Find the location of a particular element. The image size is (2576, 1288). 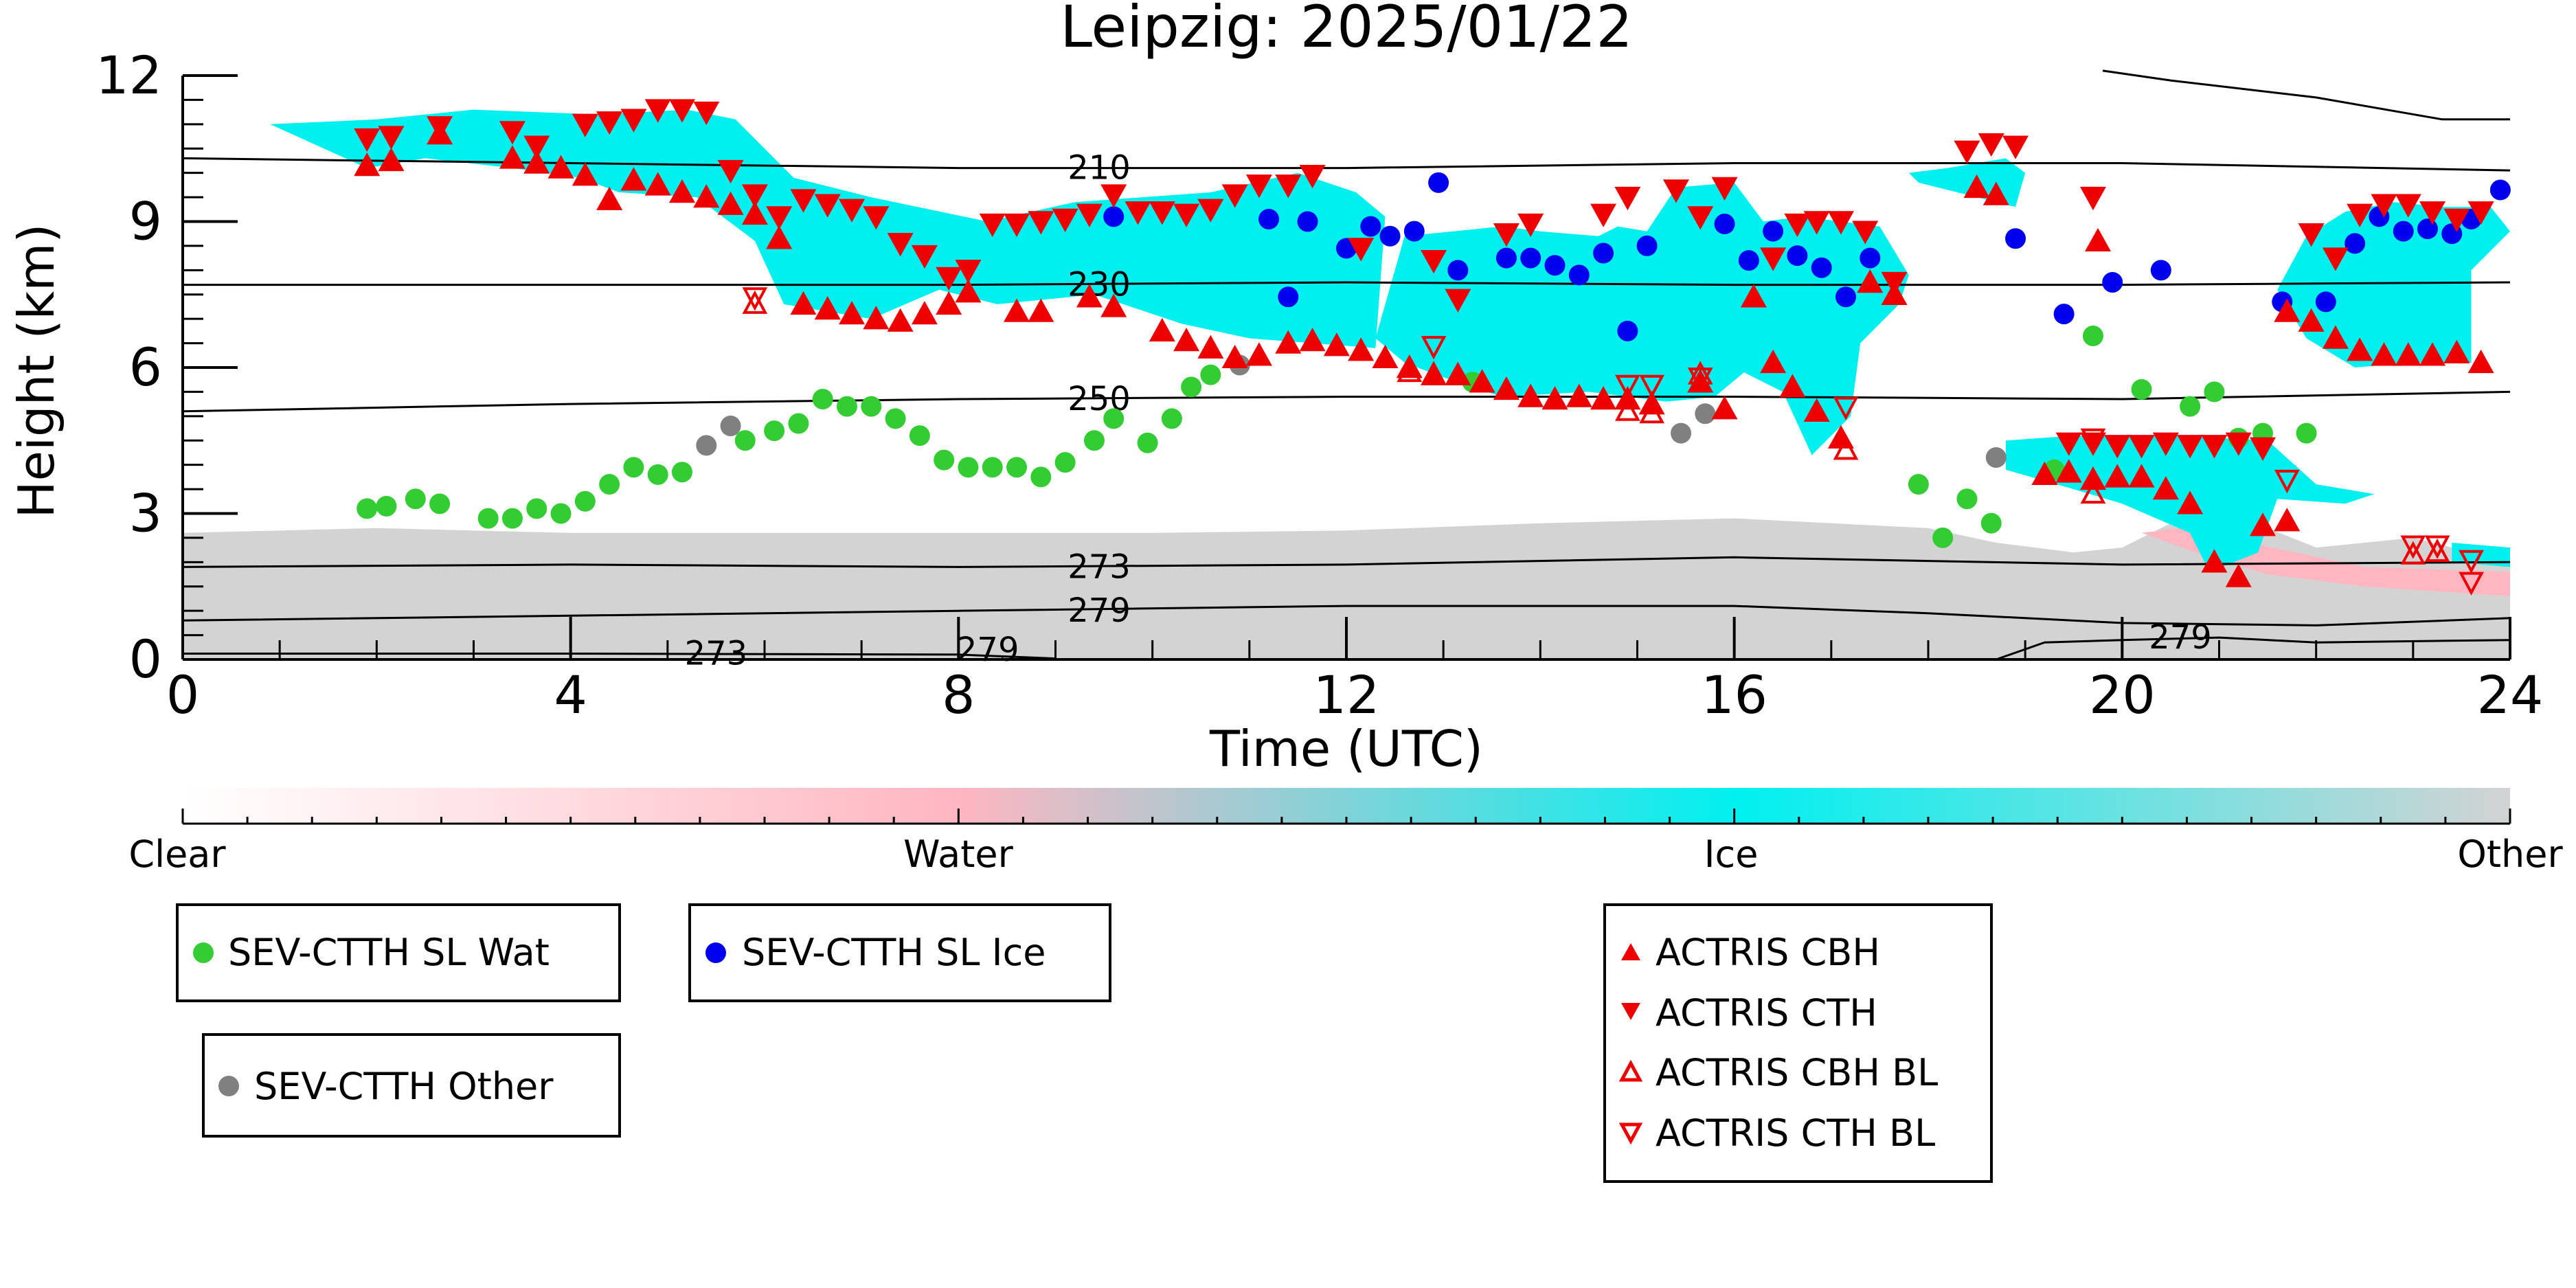

legend-marker-sev-ice is located at coordinates (715, 952).